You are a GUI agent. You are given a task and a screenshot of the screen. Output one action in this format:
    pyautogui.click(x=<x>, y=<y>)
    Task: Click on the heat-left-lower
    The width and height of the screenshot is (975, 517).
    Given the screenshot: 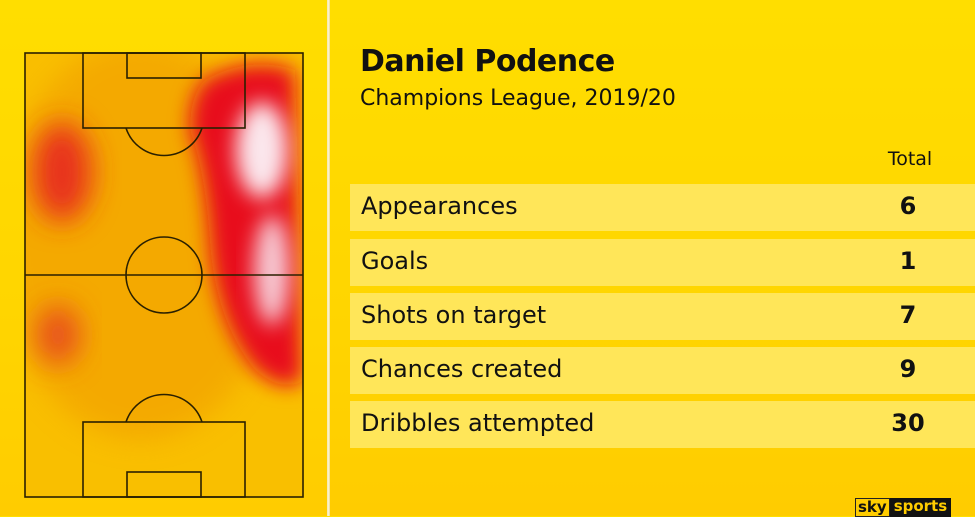 What is the action you would take?
    pyautogui.click(x=58, y=335)
    